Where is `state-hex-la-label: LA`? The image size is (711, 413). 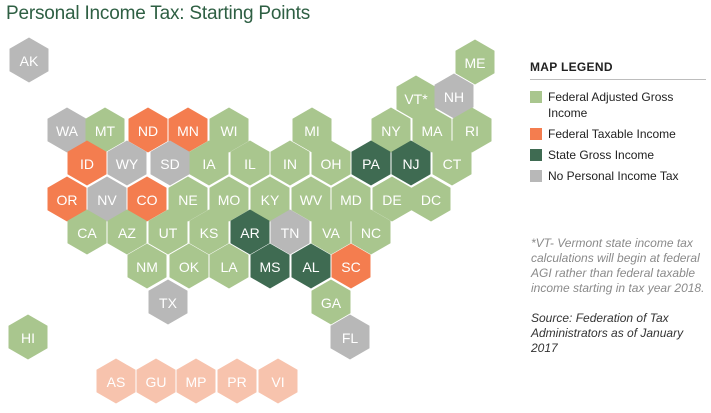
state-hex-la-label: LA is located at coordinates (229, 267).